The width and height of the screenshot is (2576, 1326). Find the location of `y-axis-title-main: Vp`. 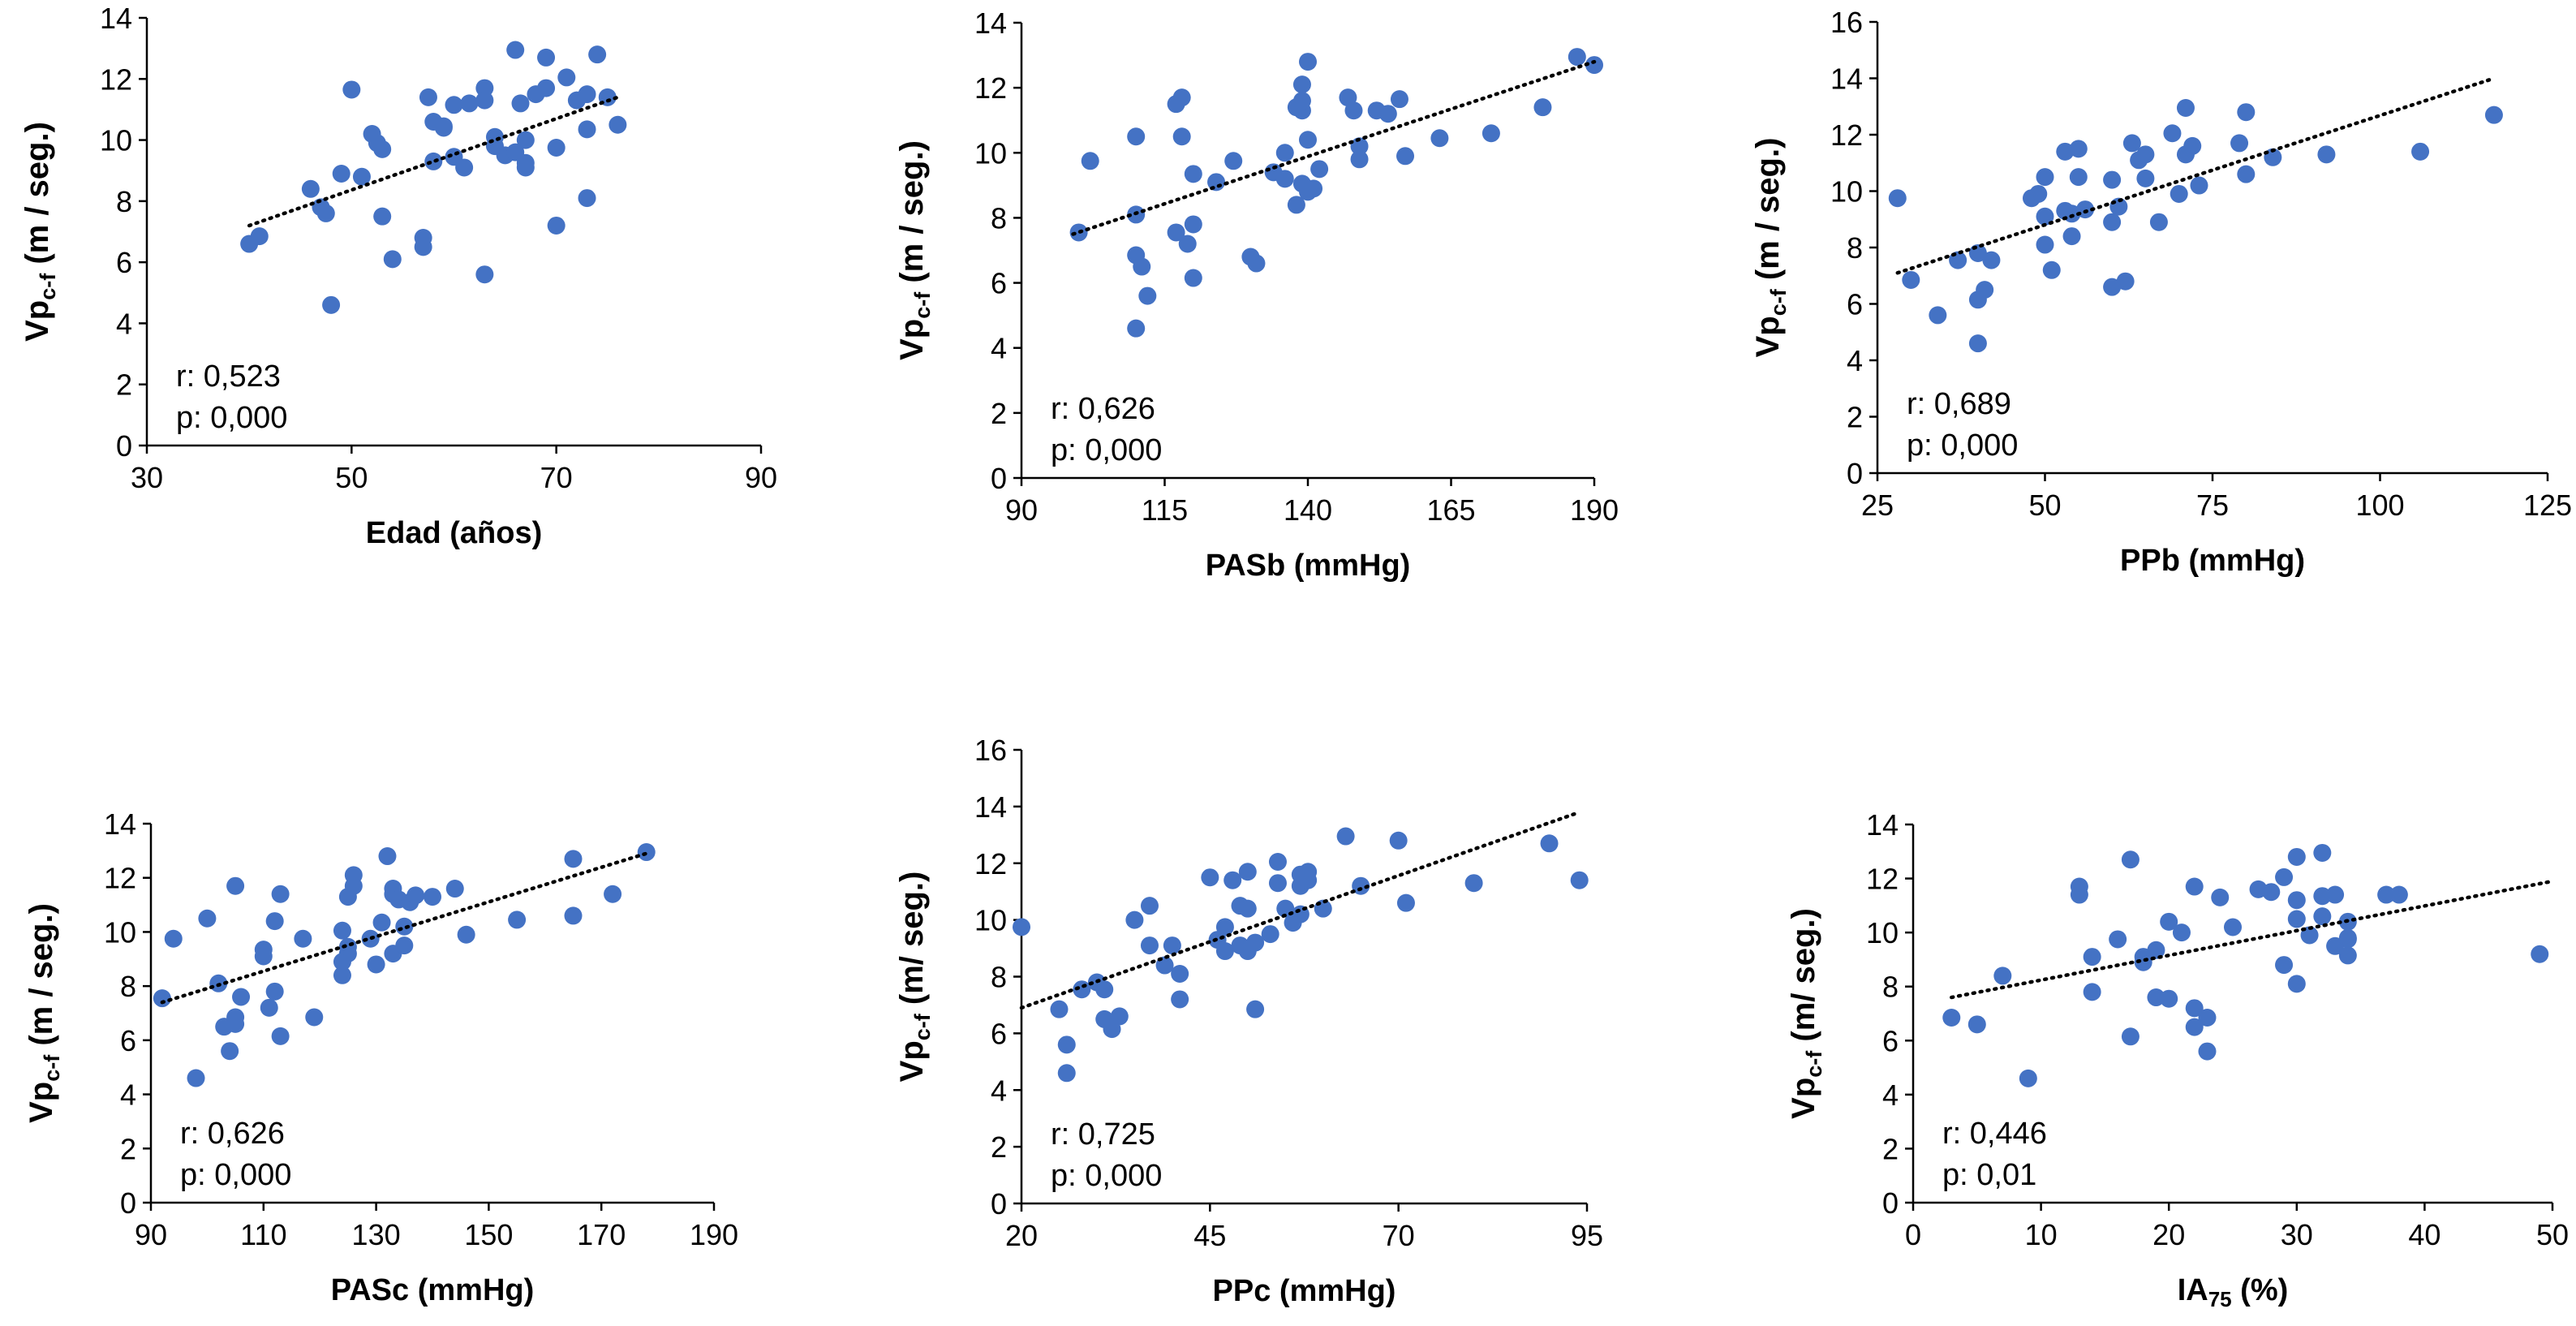

y-axis-title-main: Vp is located at coordinates (912, 1061).